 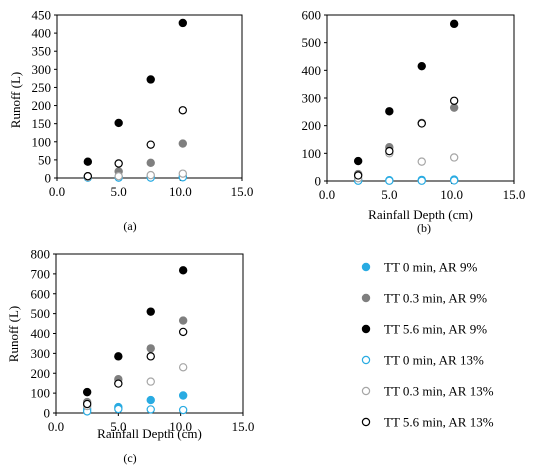 I want to click on y-tick-label: 350, so click(x=42, y=51).